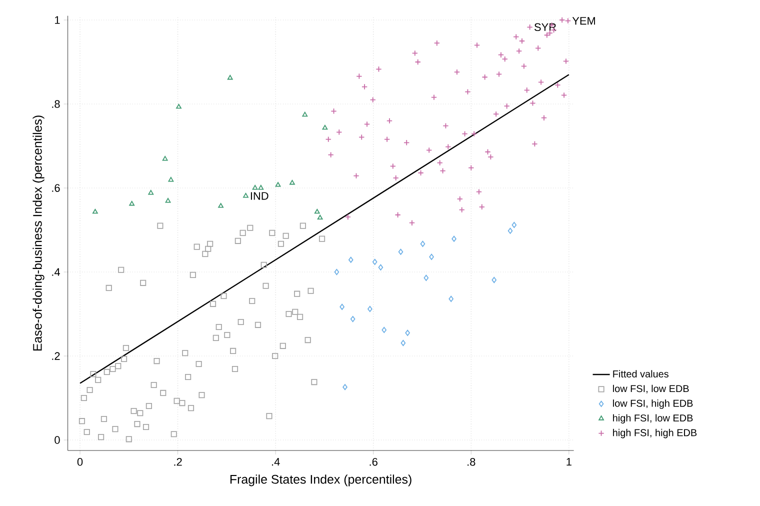 The height and width of the screenshot is (506, 760). Describe the element at coordinates (56, 104) in the screenshot. I see `y-tick-label: .8` at that location.